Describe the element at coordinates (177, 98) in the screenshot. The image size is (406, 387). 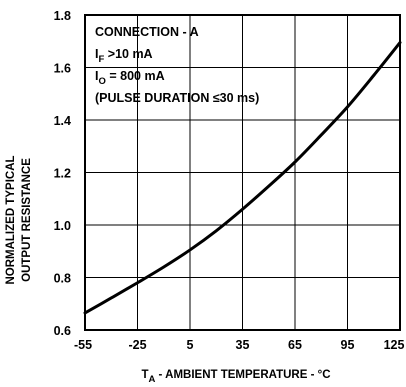
I see `annotation-pulse: (PULSE DURATION ≤30 ms)` at that location.